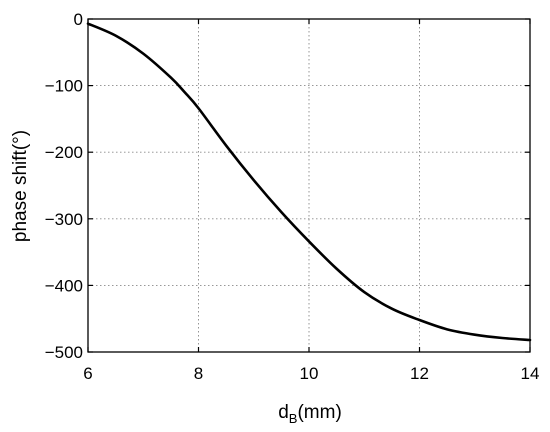 The width and height of the screenshot is (550, 432). Describe the element at coordinates (64, 352) in the screenshot. I see `y-tick-label: −500` at that location.